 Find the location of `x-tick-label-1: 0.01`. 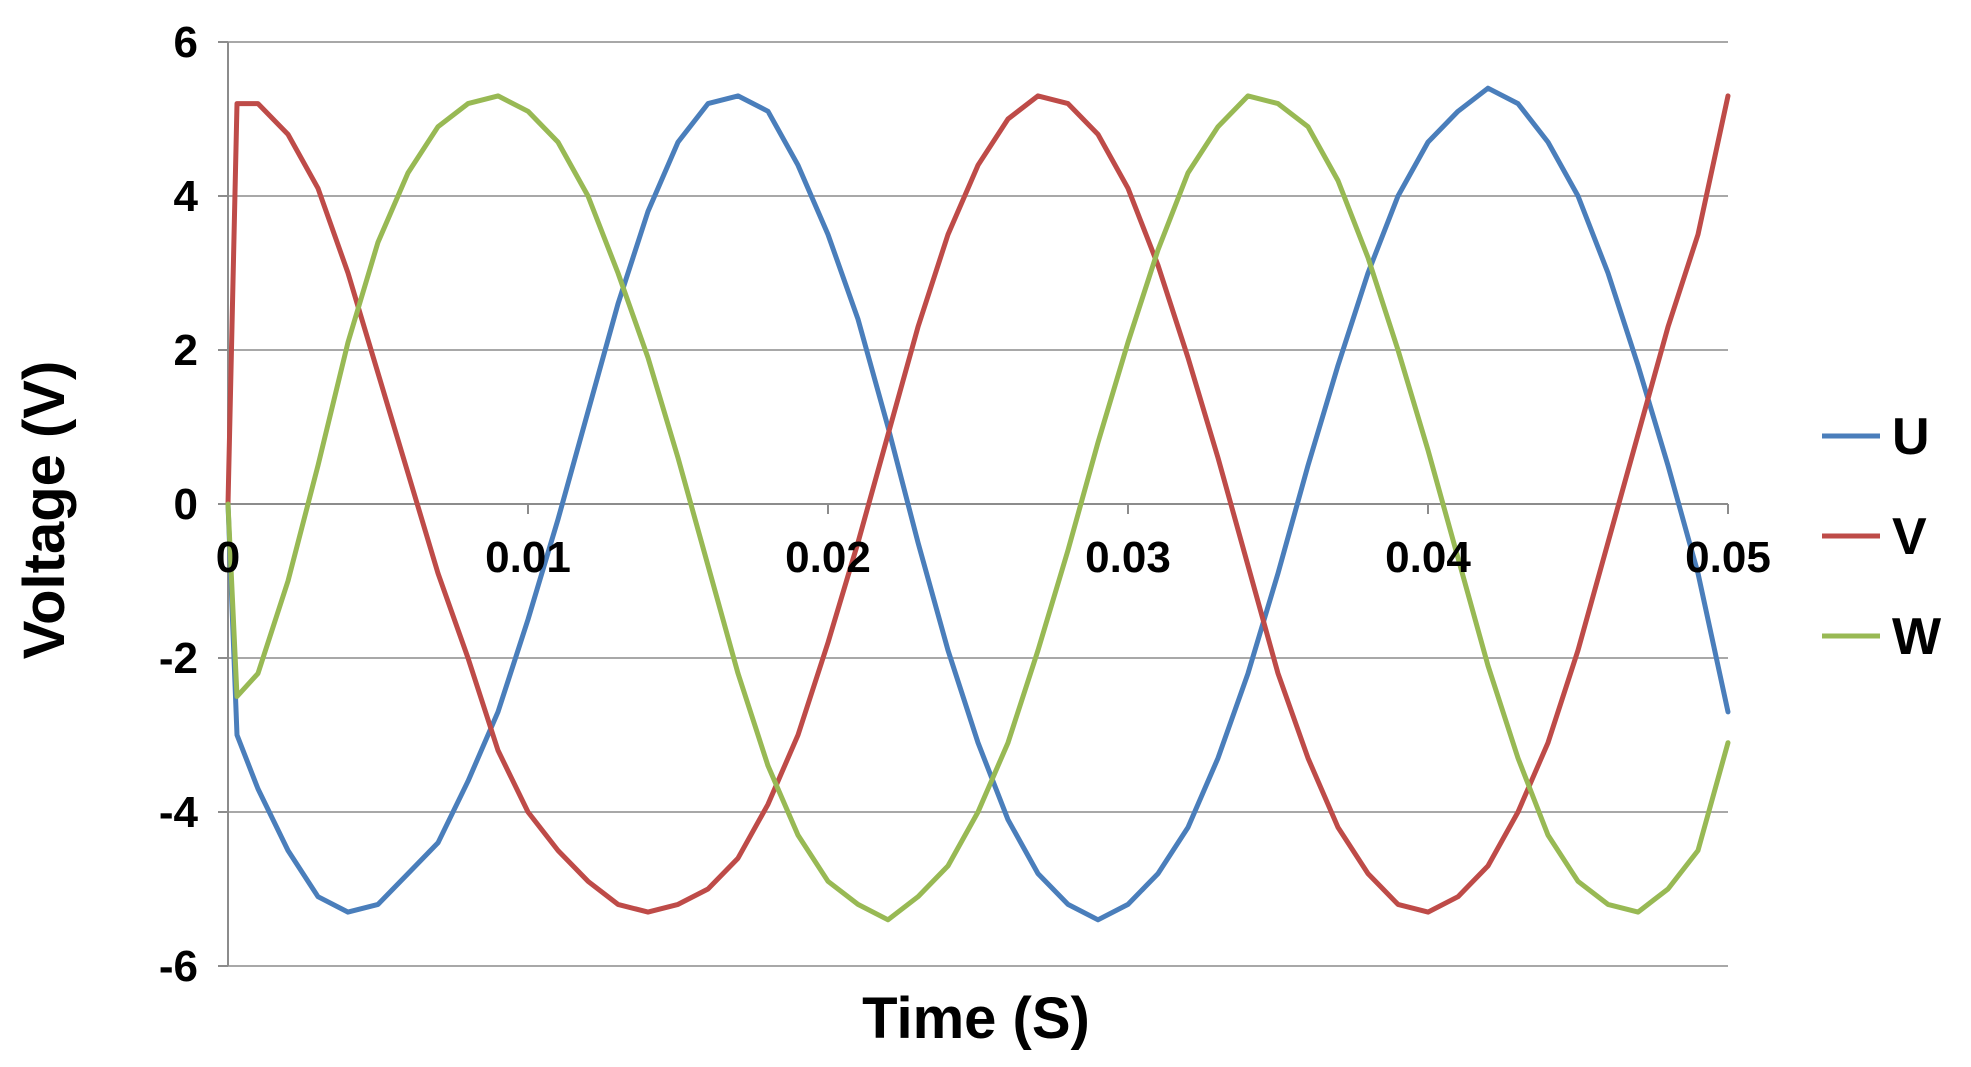

x-tick-label-1: 0.01 is located at coordinates (528, 557).